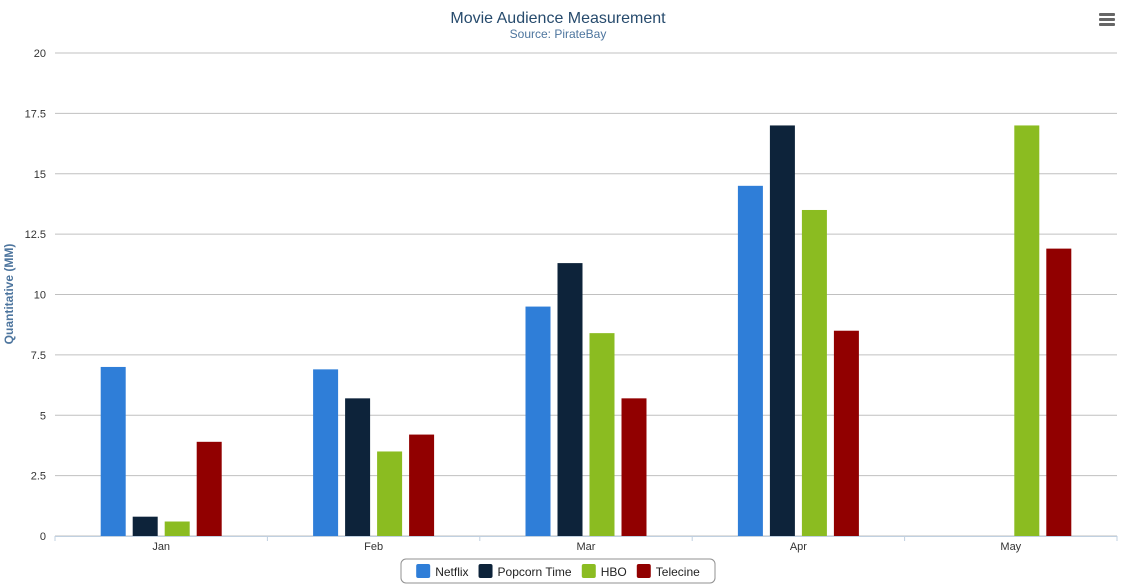 The height and width of the screenshot is (588, 1124). I want to click on chart-subtitle: Source: PirateBay, so click(558, 34).